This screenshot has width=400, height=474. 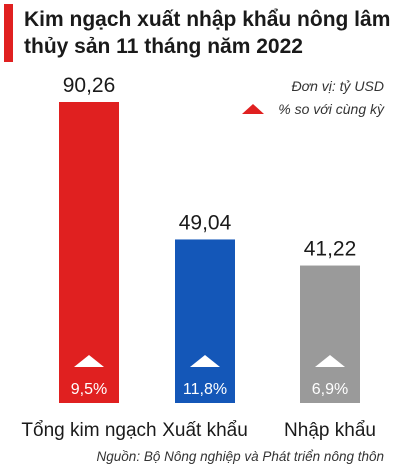 What do you see at coordinates (89, 389) in the screenshot?
I see `growth-label-0: 9,5%` at bounding box center [89, 389].